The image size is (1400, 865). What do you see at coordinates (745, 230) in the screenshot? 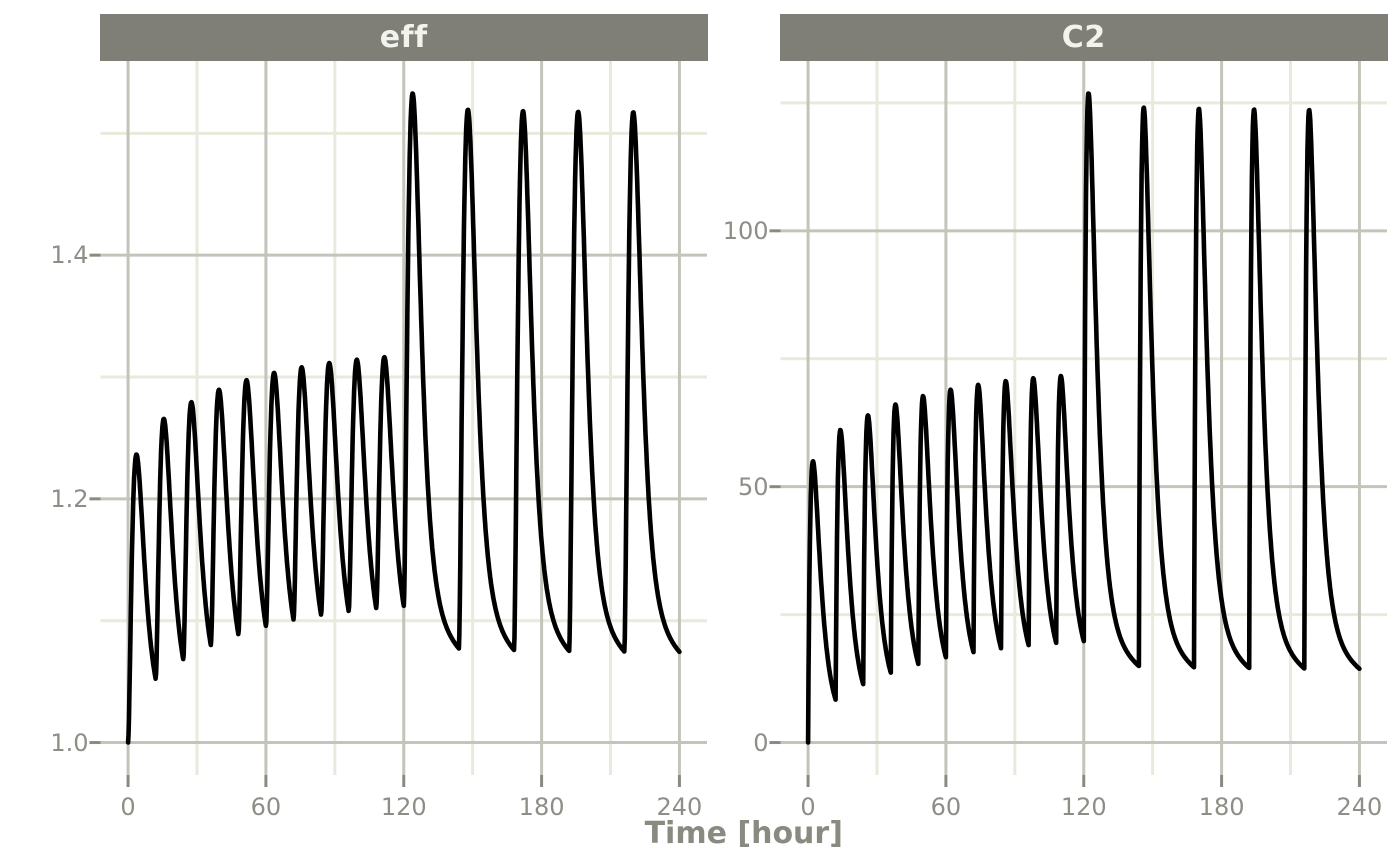
I see `y-tick-label: 100` at bounding box center [745, 230].